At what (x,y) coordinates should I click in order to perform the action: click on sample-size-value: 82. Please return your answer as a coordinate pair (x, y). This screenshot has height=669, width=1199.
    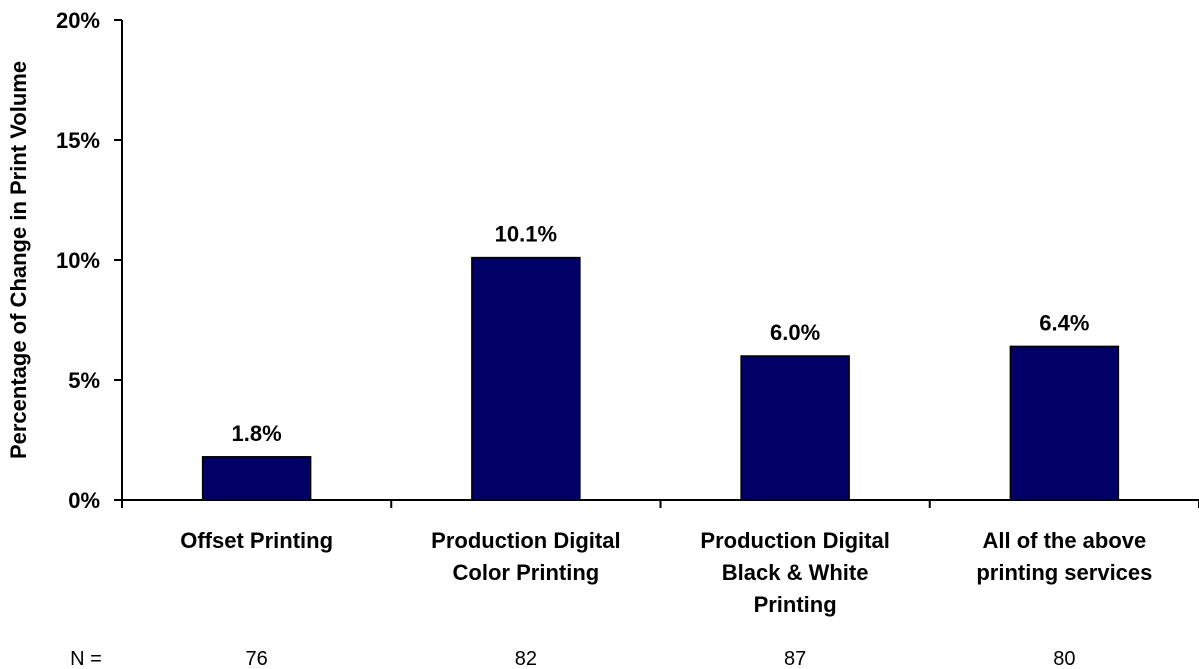
    Looking at the image, I should click on (526, 658).